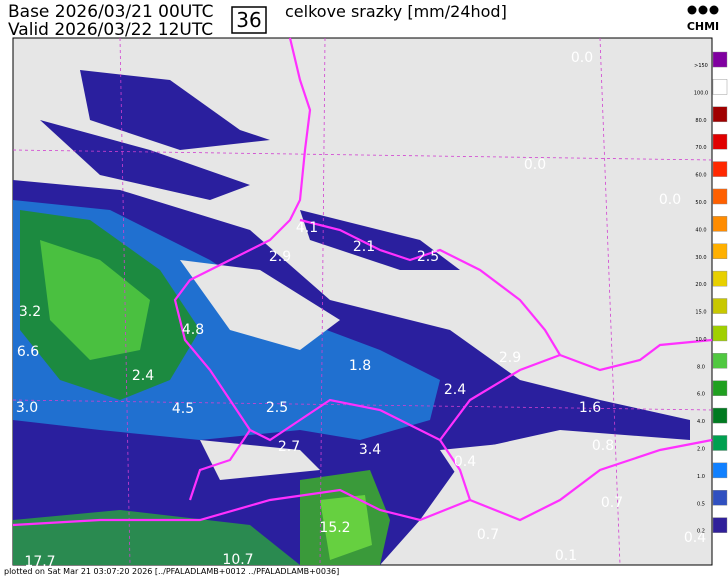 This screenshot has height=578, width=728. What do you see at coordinates (703, 26) in the screenshot?
I see `logo-text: CHMI` at bounding box center [703, 26].